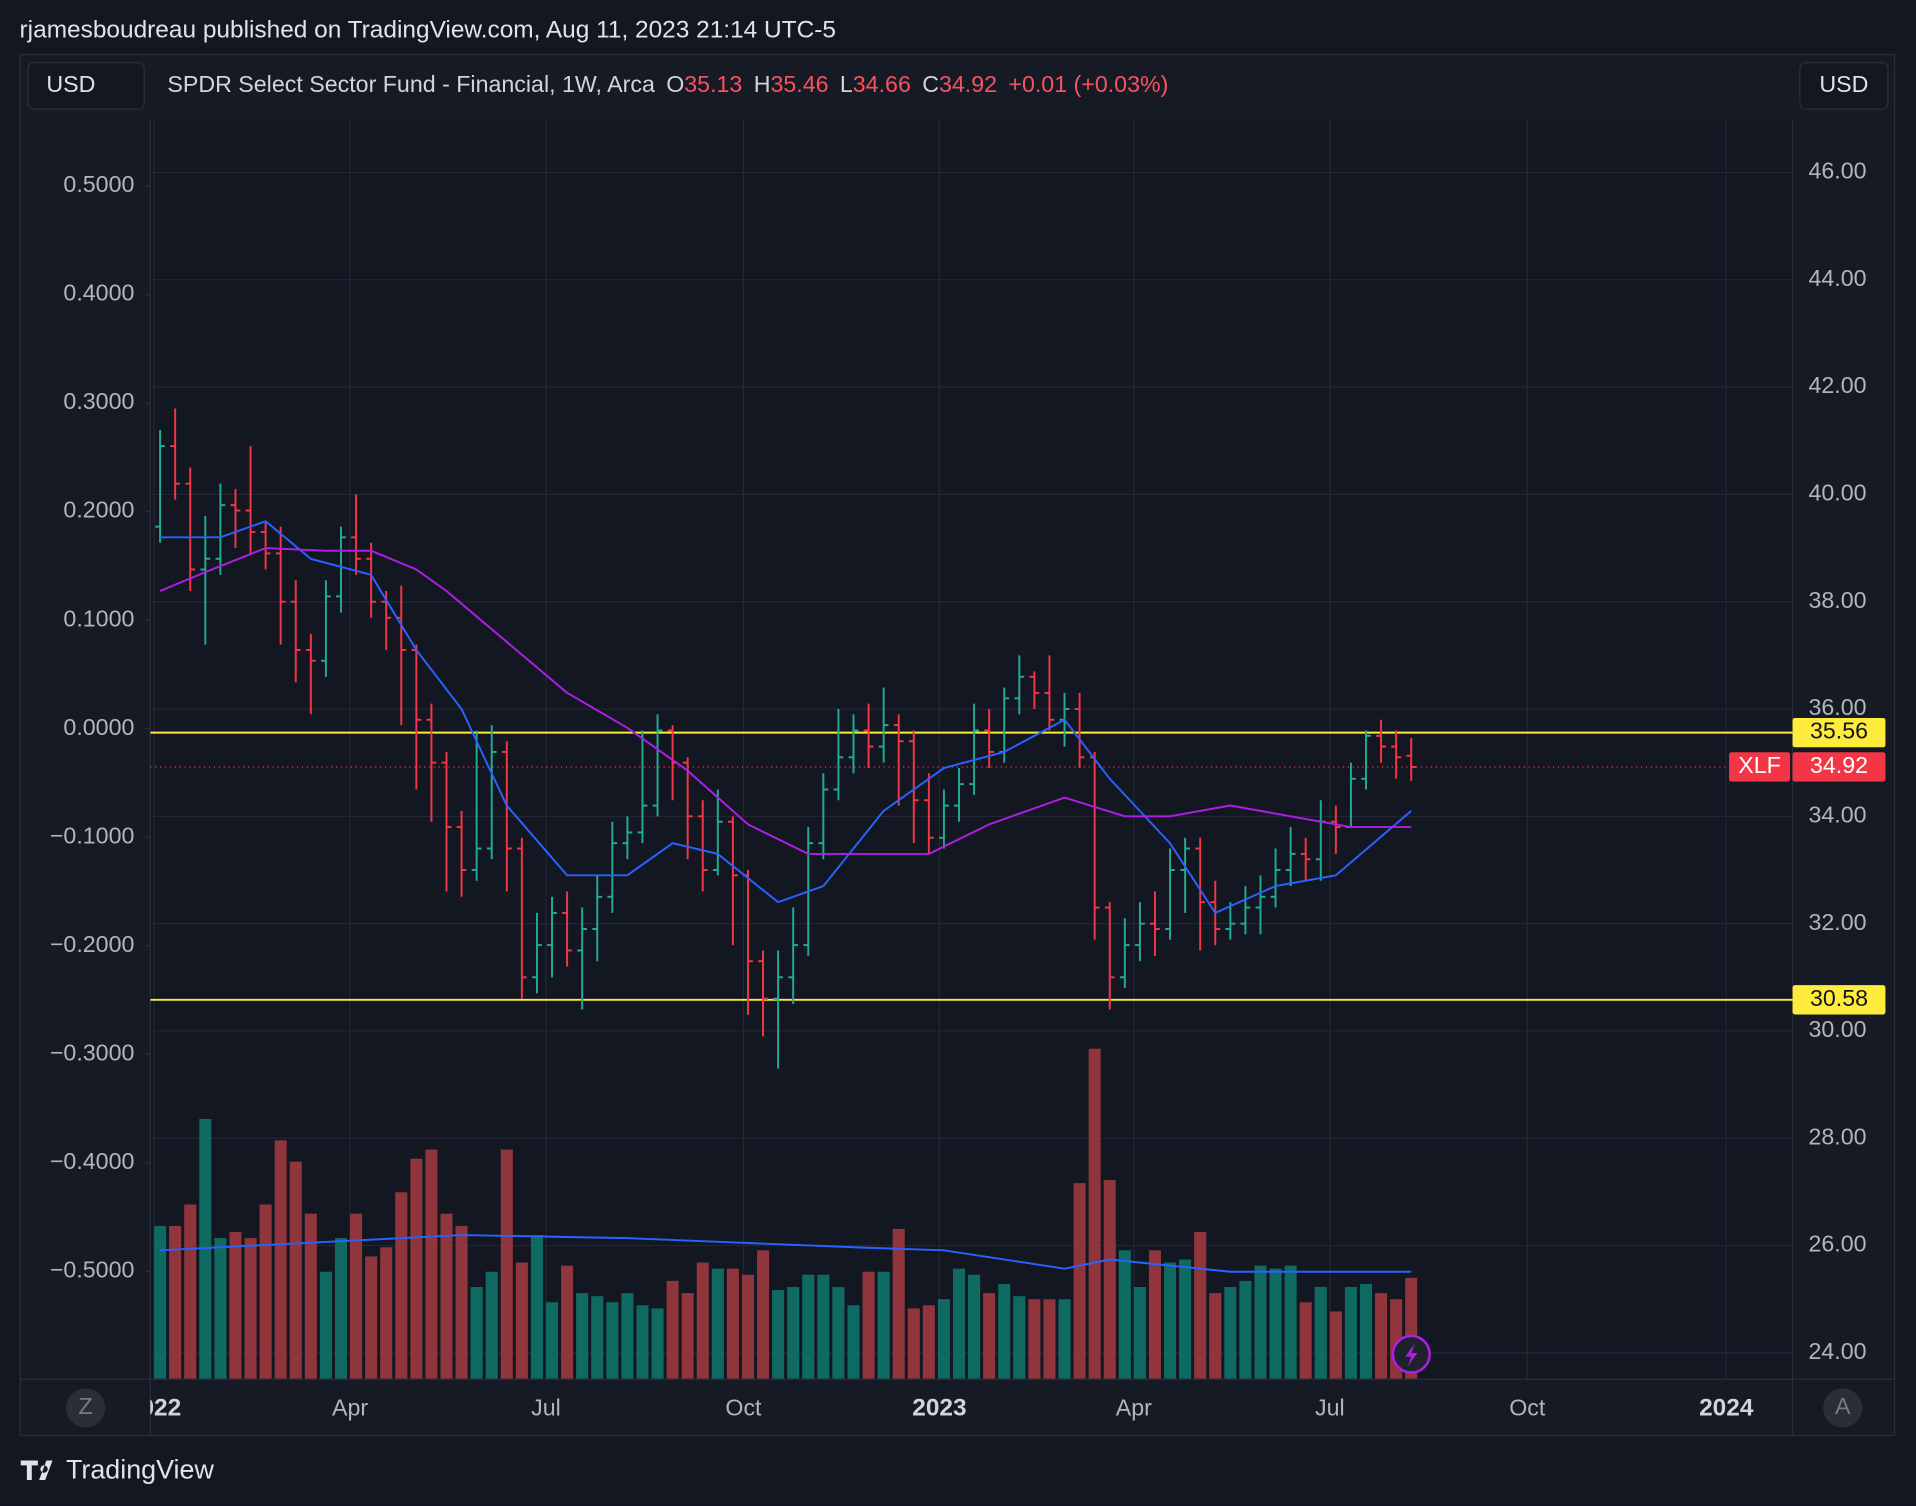 This screenshot has width=1916, height=1506. What do you see at coordinates (1837, 171) in the screenshot?
I see `y-tick-label: 46.00` at bounding box center [1837, 171].